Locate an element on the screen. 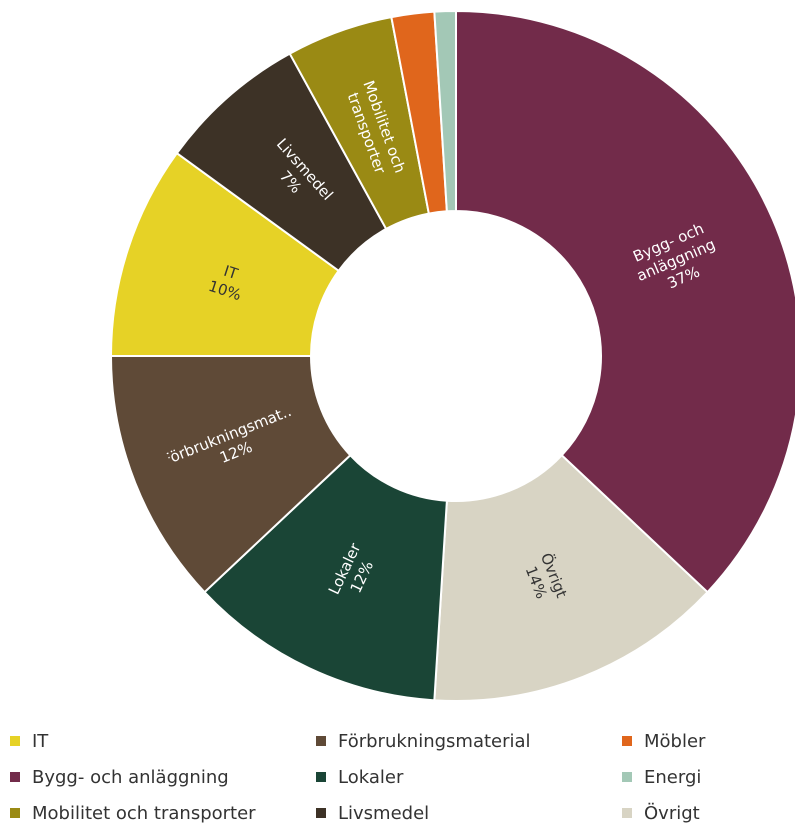 The width and height of the screenshot is (795, 829). legend-label: Mobilitet och transporter is located at coordinates (144, 813).